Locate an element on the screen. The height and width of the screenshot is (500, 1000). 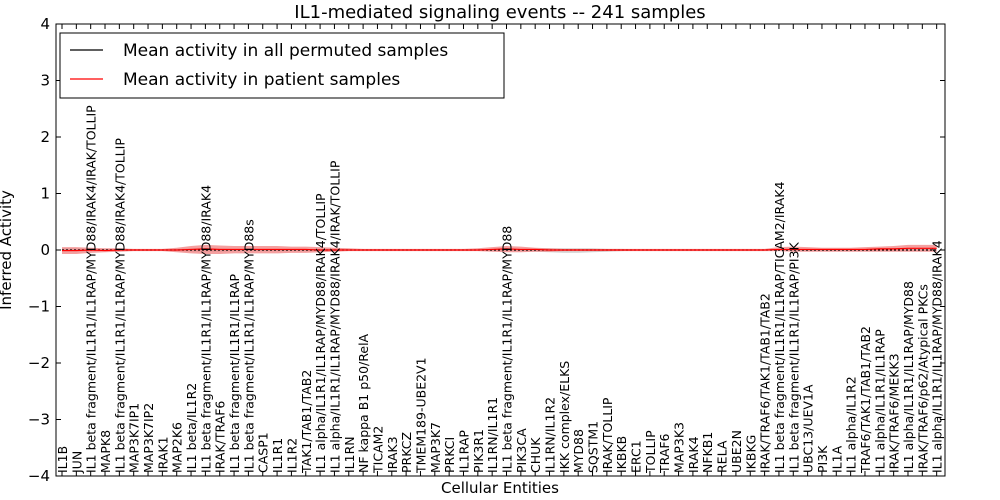
x-tick-label: IL1B is located at coordinates (62, 459).